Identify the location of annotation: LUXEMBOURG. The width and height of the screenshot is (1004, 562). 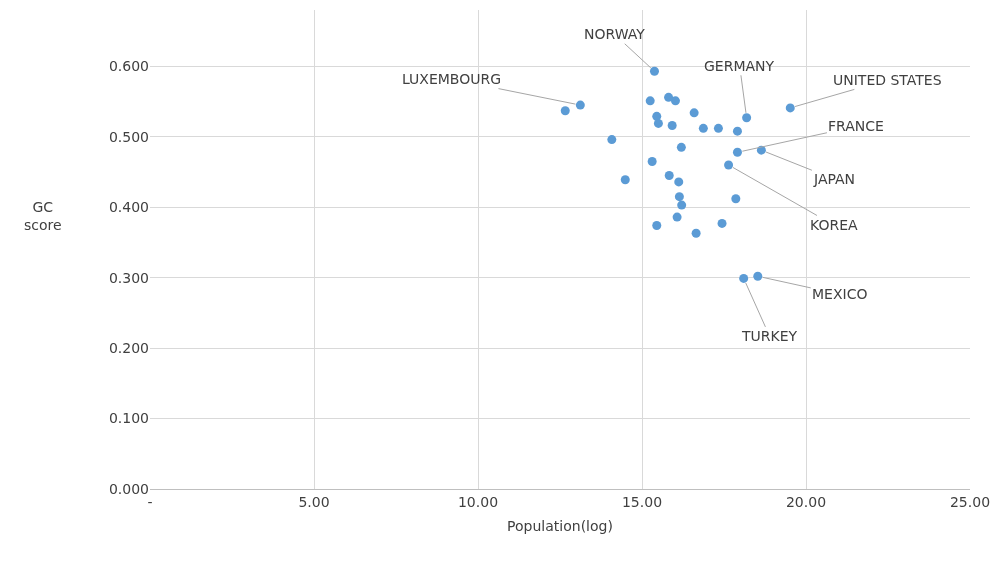
(452, 79).